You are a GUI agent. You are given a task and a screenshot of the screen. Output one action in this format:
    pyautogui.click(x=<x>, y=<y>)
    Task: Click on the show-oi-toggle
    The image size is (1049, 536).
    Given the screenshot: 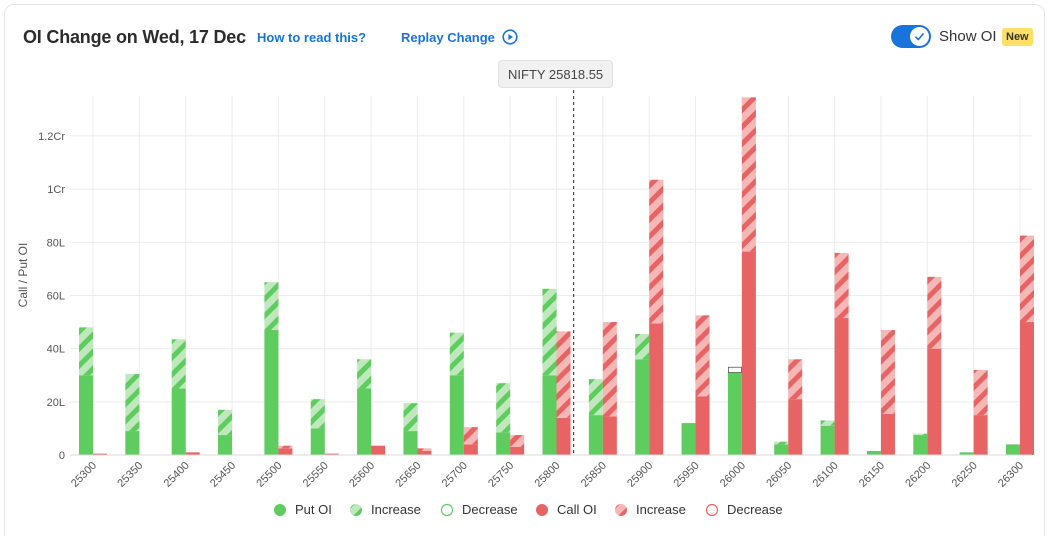 What is the action you would take?
    pyautogui.click(x=911, y=36)
    